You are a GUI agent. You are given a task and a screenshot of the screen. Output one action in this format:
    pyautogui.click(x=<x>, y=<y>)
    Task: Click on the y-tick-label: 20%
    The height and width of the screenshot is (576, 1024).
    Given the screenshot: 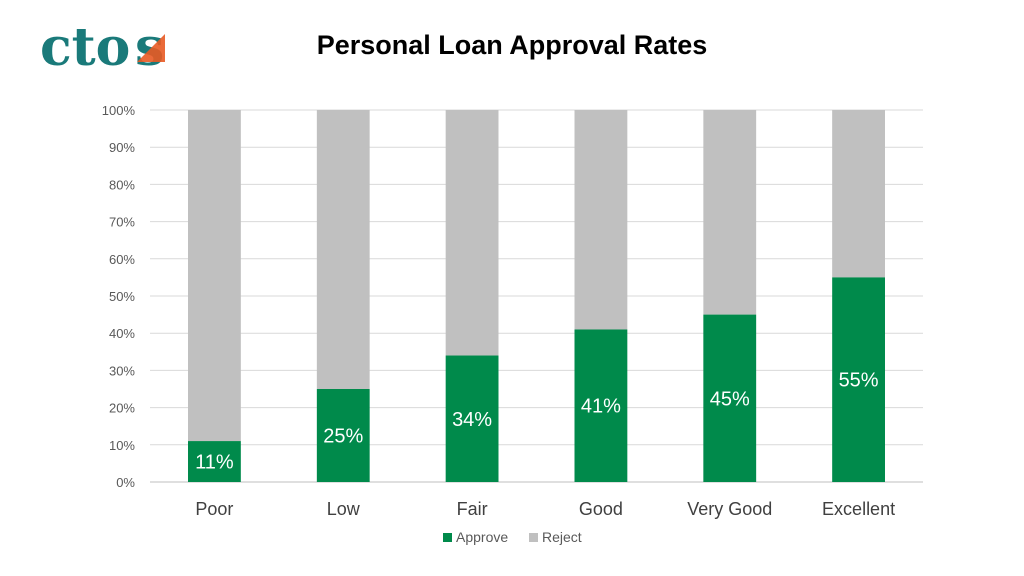 What is the action you would take?
    pyautogui.click(x=122, y=408)
    